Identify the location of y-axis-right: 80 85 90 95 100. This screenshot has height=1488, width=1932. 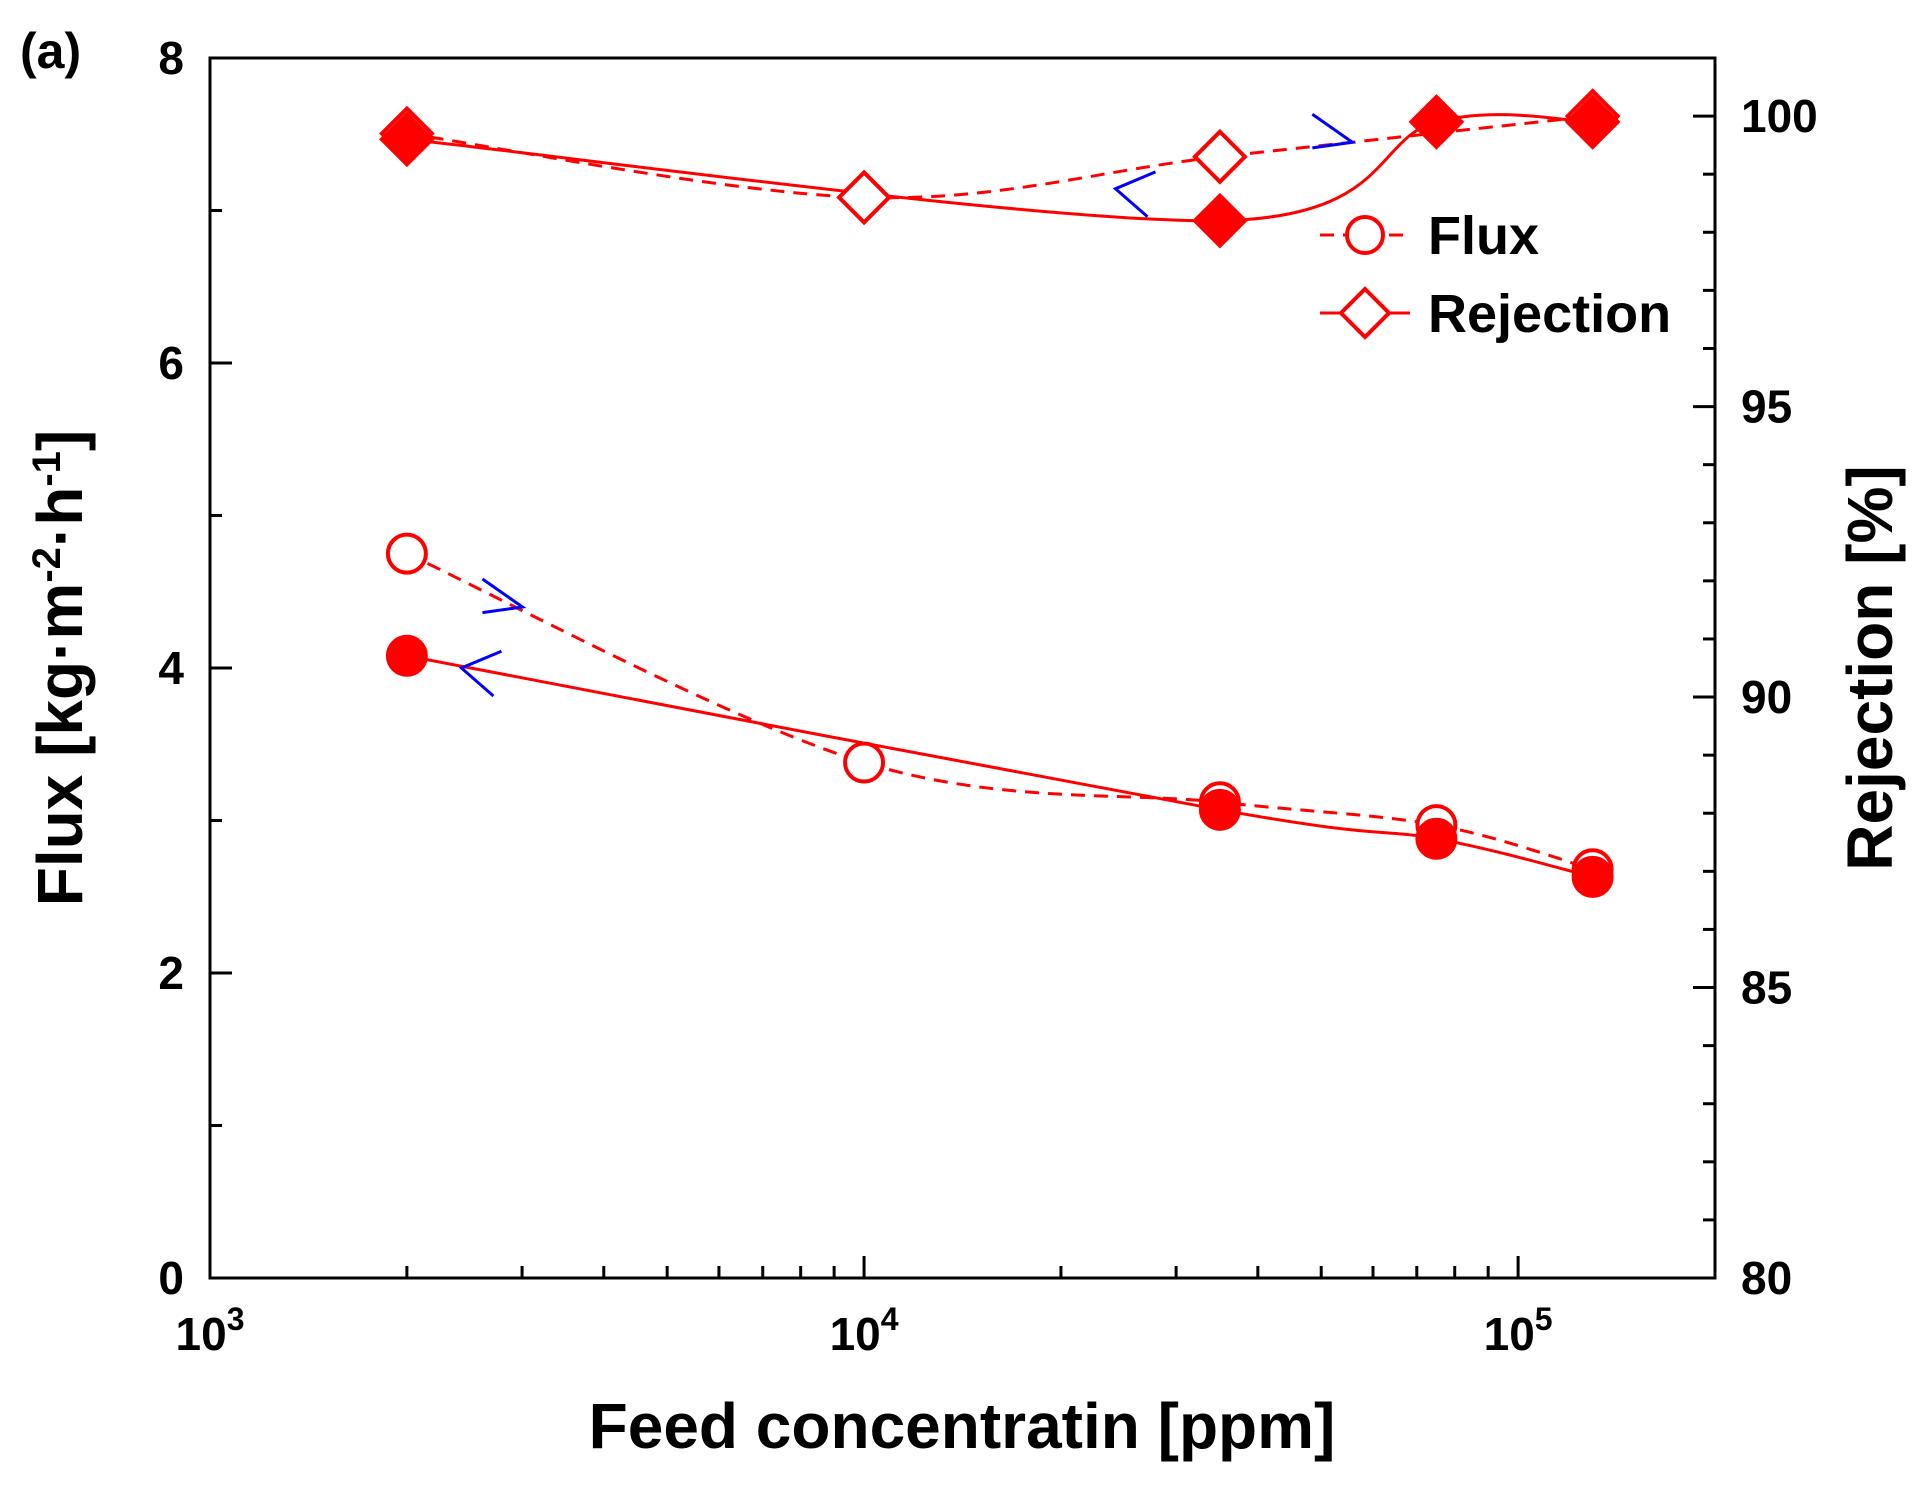
(1755, 680).